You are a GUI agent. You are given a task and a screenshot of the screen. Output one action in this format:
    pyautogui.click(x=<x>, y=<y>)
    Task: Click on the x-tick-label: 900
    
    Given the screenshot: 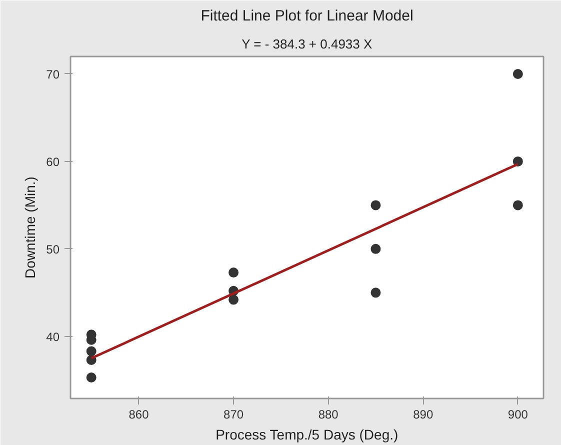 What is the action you would take?
    pyautogui.click(x=518, y=415)
    